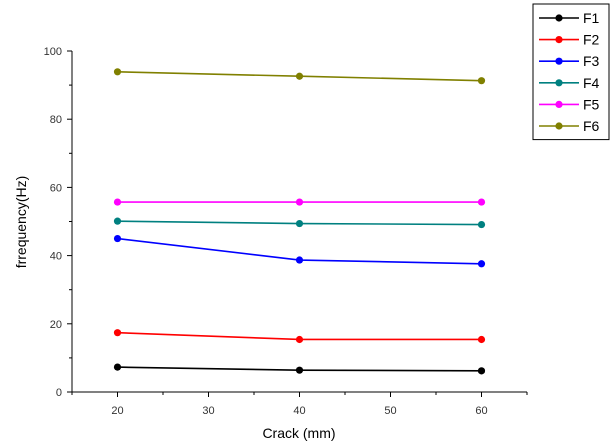  I want to click on y-tick-label: 20, so click(56, 325).